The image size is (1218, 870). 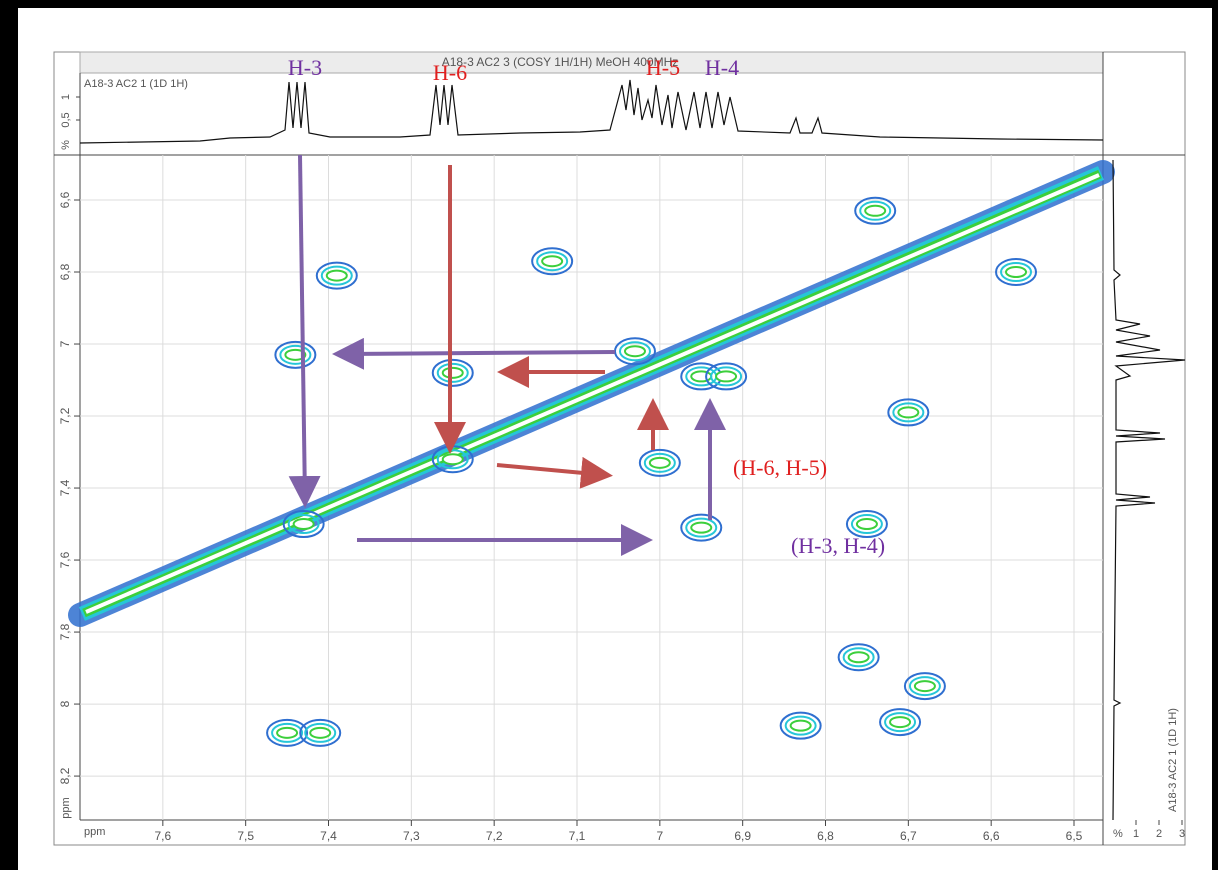 I want to click on y-tick-label: 8,2, so click(x=65, y=775).